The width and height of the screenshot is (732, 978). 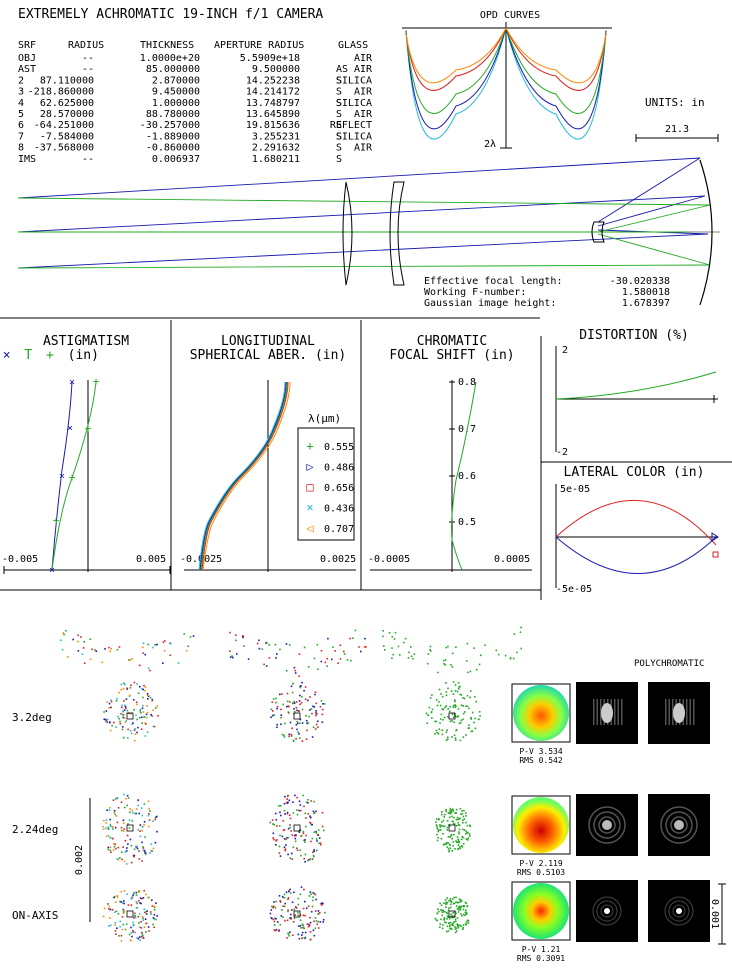 What do you see at coordinates (679, 911) in the screenshot?
I see `psf-pattern` at bounding box center [679, 911].